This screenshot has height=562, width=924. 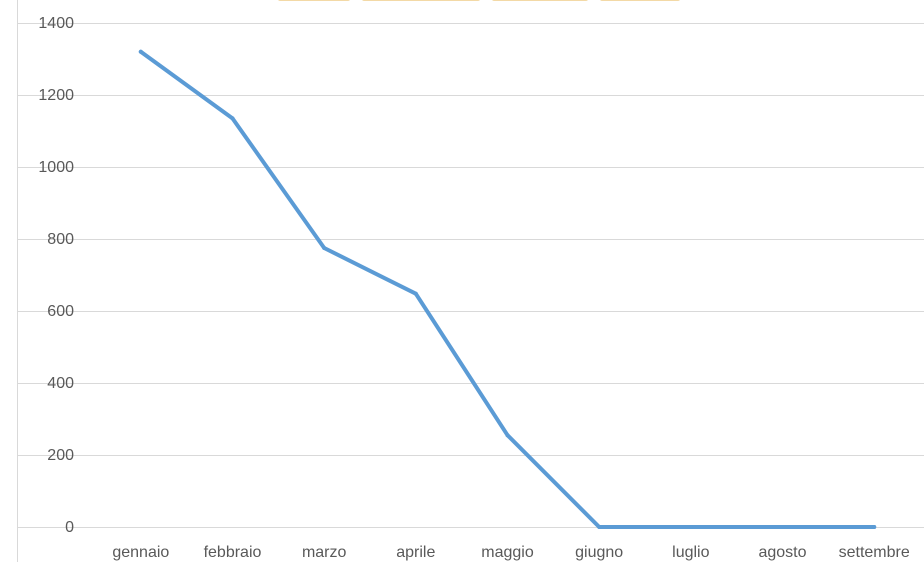 What do you see at coordinates (782, 552) in the screenshot?
I see `x-tick-label: agosto` at bounding box center [782, 552].